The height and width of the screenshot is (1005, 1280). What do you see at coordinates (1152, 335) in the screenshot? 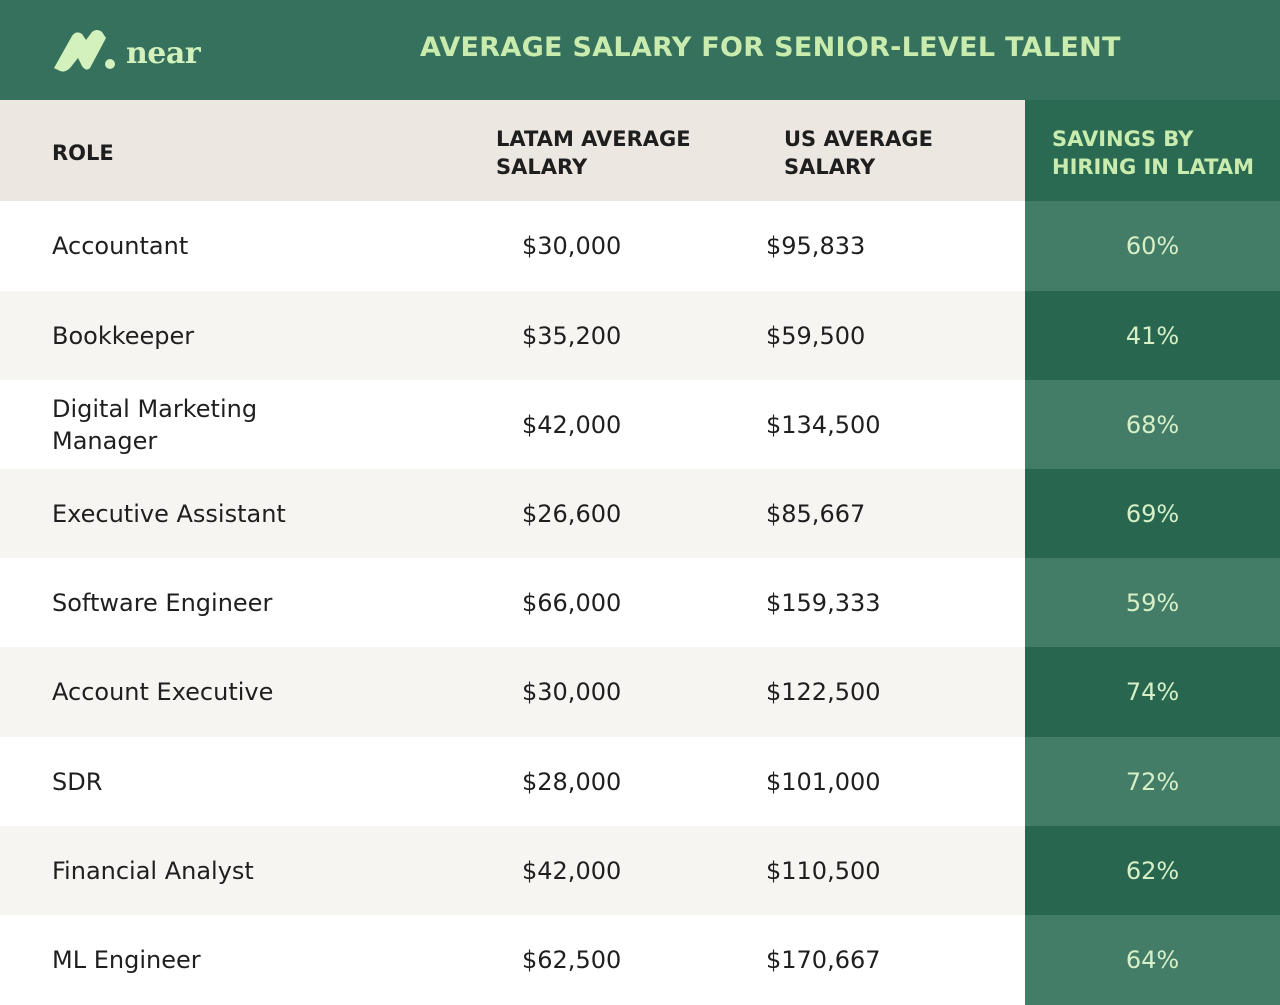
I see `savings-cell: 41%` at bounding box center [1152, 335].